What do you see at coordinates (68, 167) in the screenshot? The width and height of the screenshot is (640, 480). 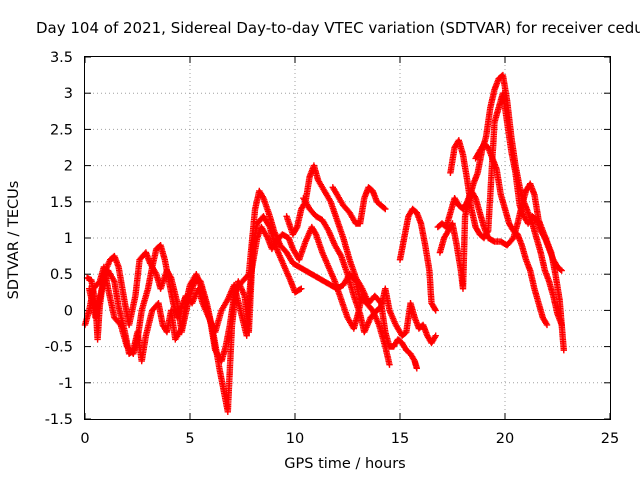 I see `y-tick-label: 2` at bounding box center [68, 167].